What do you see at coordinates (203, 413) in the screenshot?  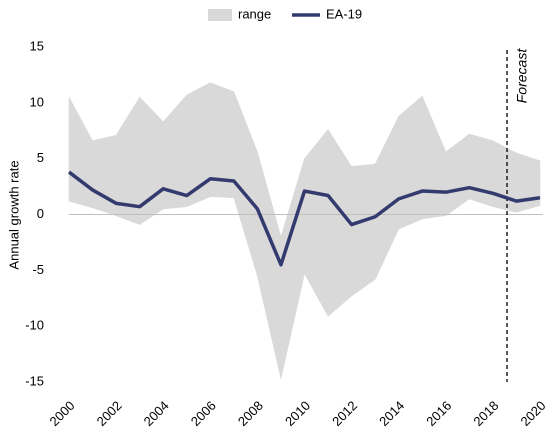 I see `x-tick-label: 2006` at bounding box center [203, 413].